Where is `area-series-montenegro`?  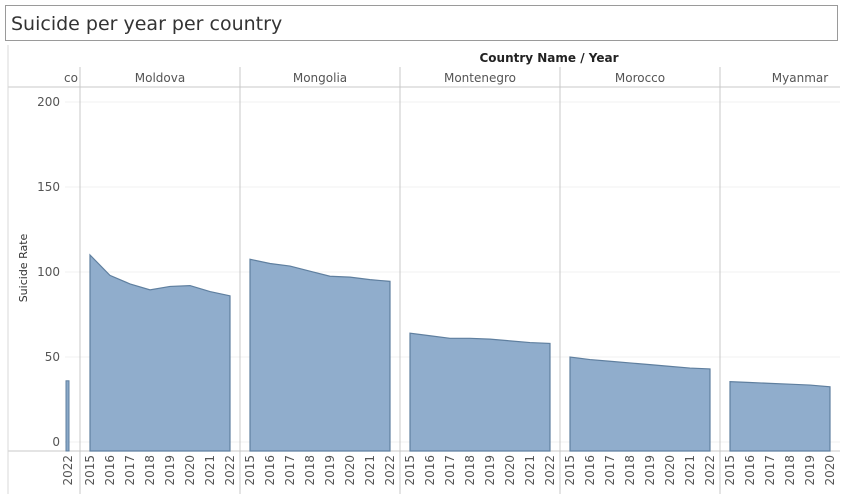
area-series-montenegro is located at coordinates (480, 392).